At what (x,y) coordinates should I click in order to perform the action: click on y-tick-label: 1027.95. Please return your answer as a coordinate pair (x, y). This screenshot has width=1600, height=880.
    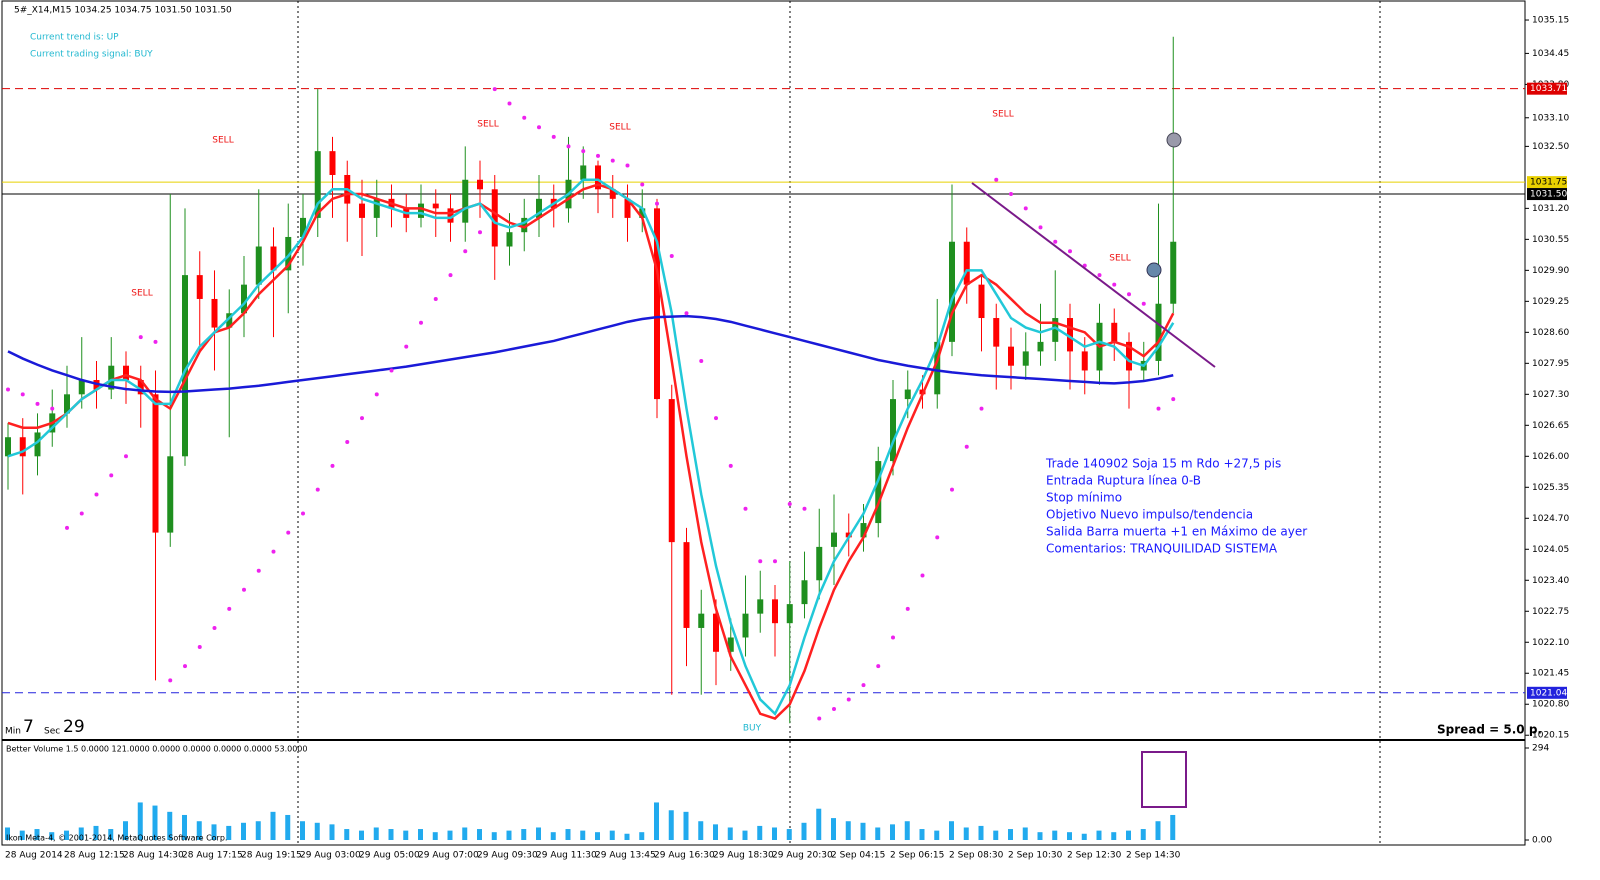
    Looking at the image, I should click on (1550, 364).